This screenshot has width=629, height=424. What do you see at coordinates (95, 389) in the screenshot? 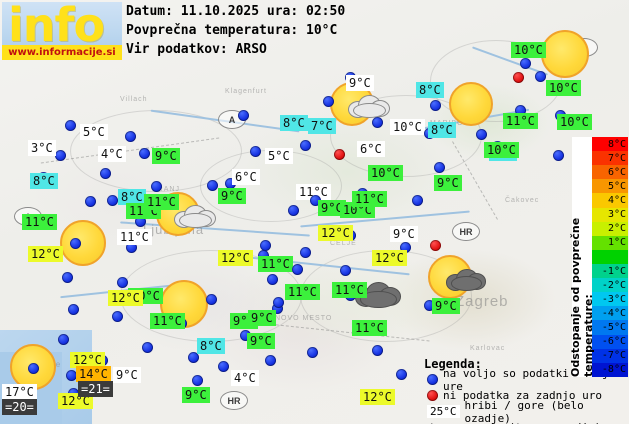
I see `sea-temperature-label: =21=` at bounding box center [95, 389].